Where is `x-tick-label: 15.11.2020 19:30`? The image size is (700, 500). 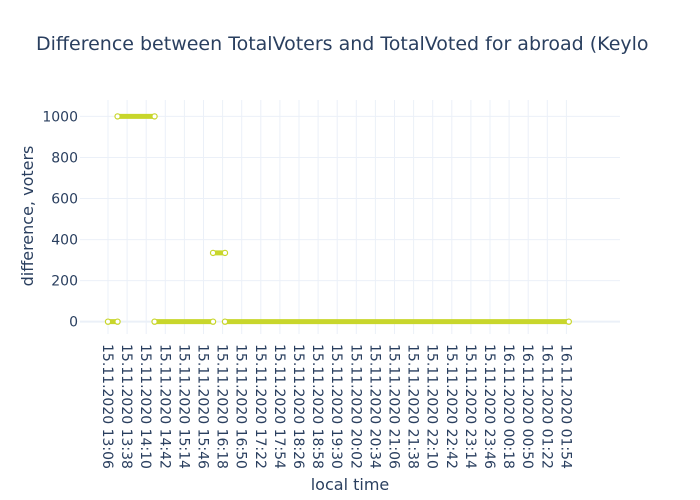 x-tick-label: 15.11.2020 19:30 is located at coordinates (336, 406).